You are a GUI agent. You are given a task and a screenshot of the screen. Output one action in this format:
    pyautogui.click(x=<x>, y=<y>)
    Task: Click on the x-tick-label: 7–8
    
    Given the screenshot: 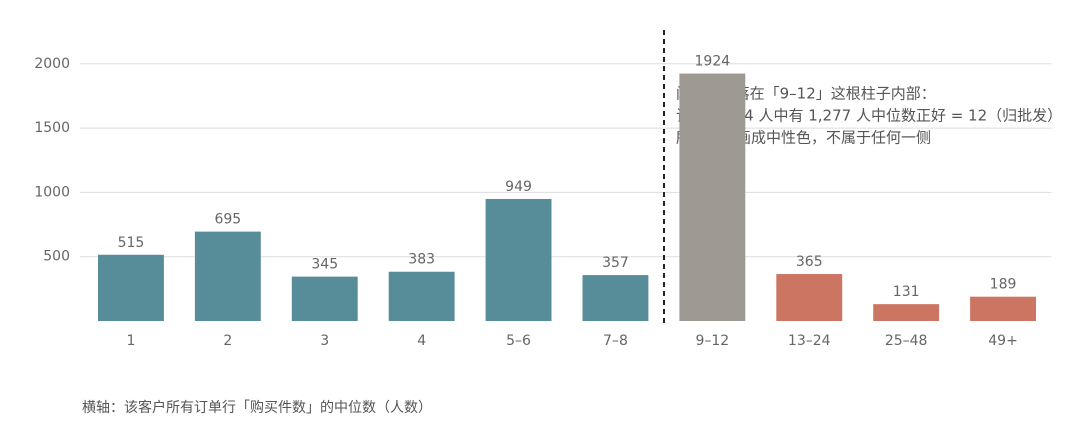 What is the action you would take?
    pyautogui.click(x=615, y=341)
    